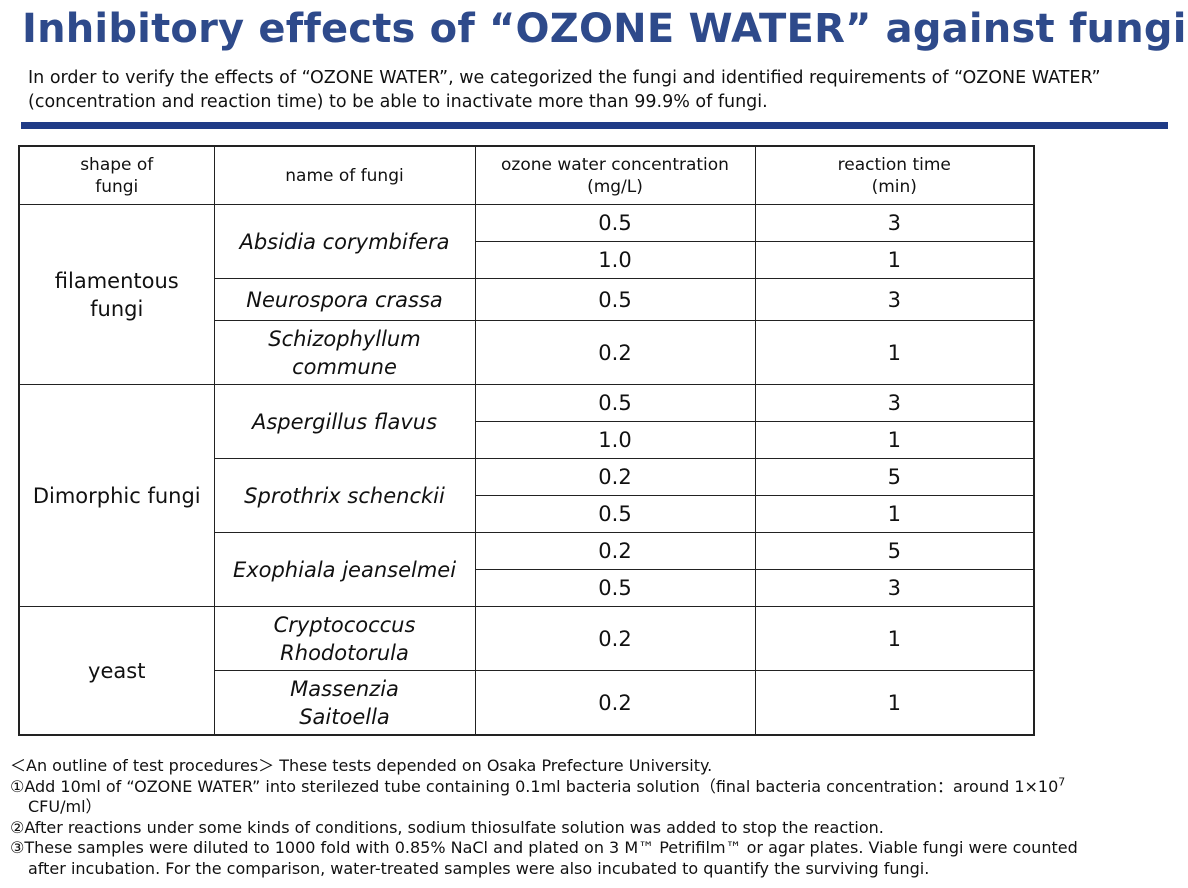  What do you see at coordinates (117, 165) in the screenshot?
I see `header-shape-line1: shape of` at bounding box center [117, 165].